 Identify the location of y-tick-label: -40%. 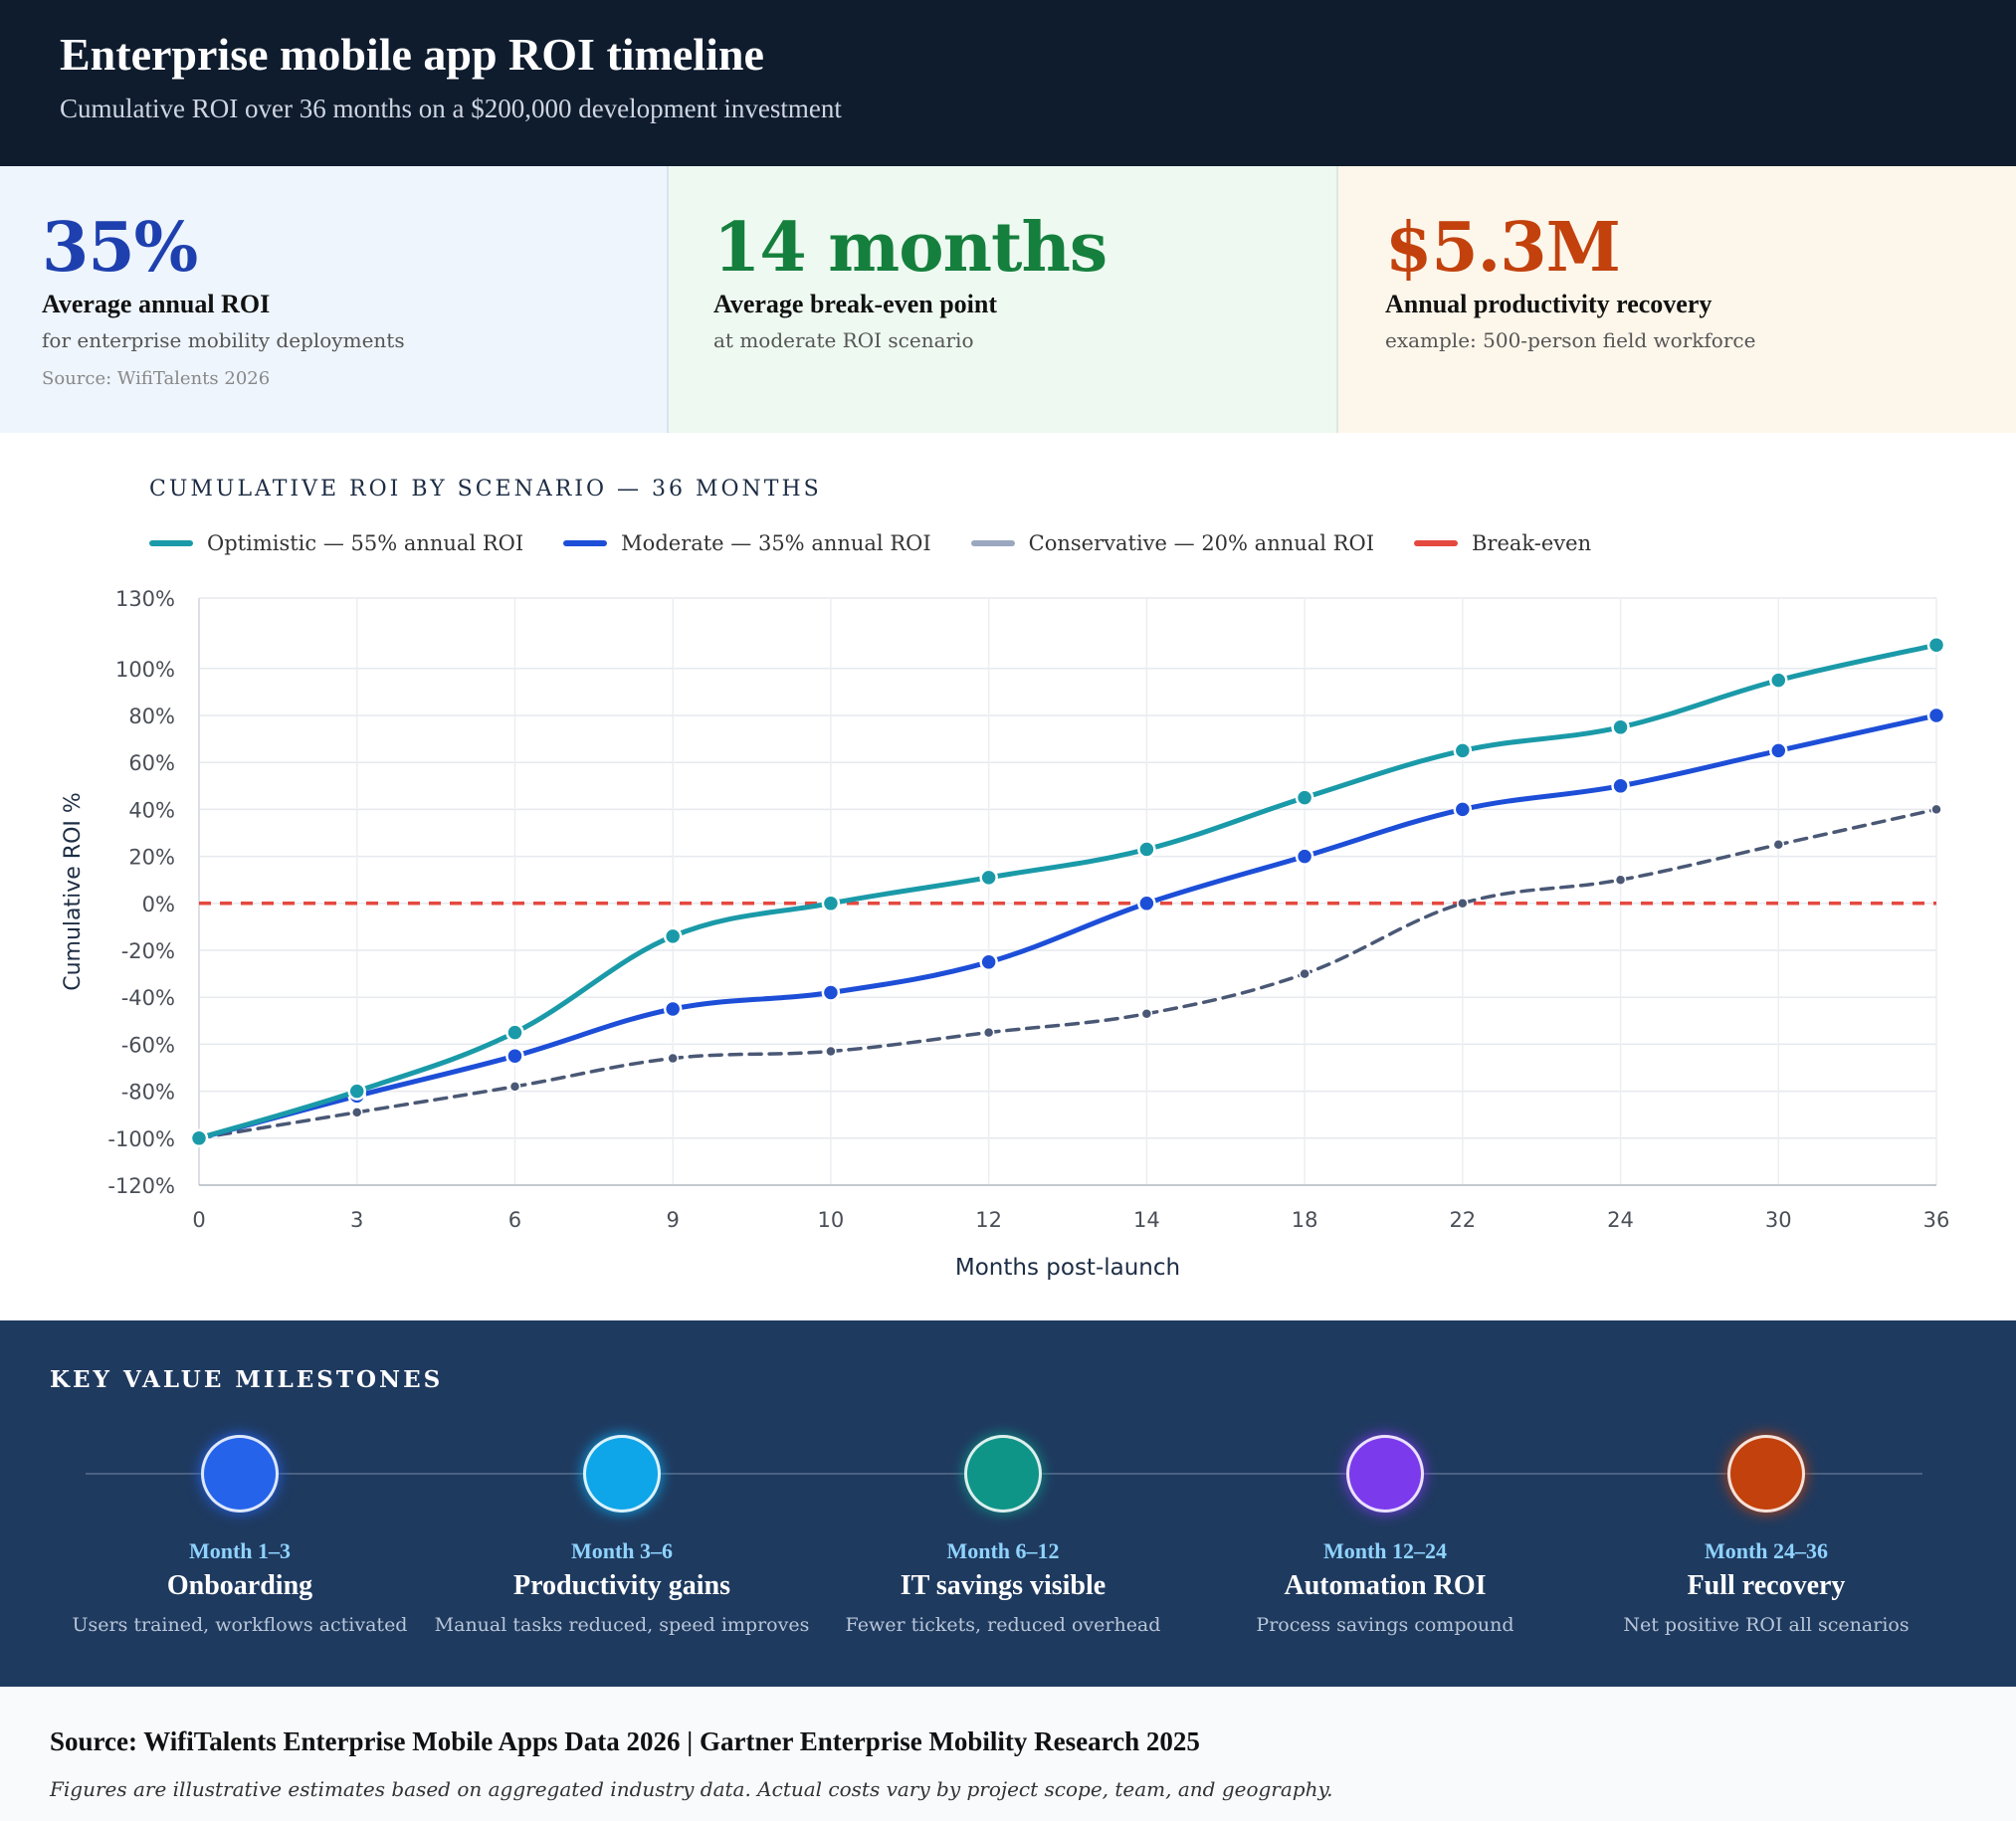
(148, 998).